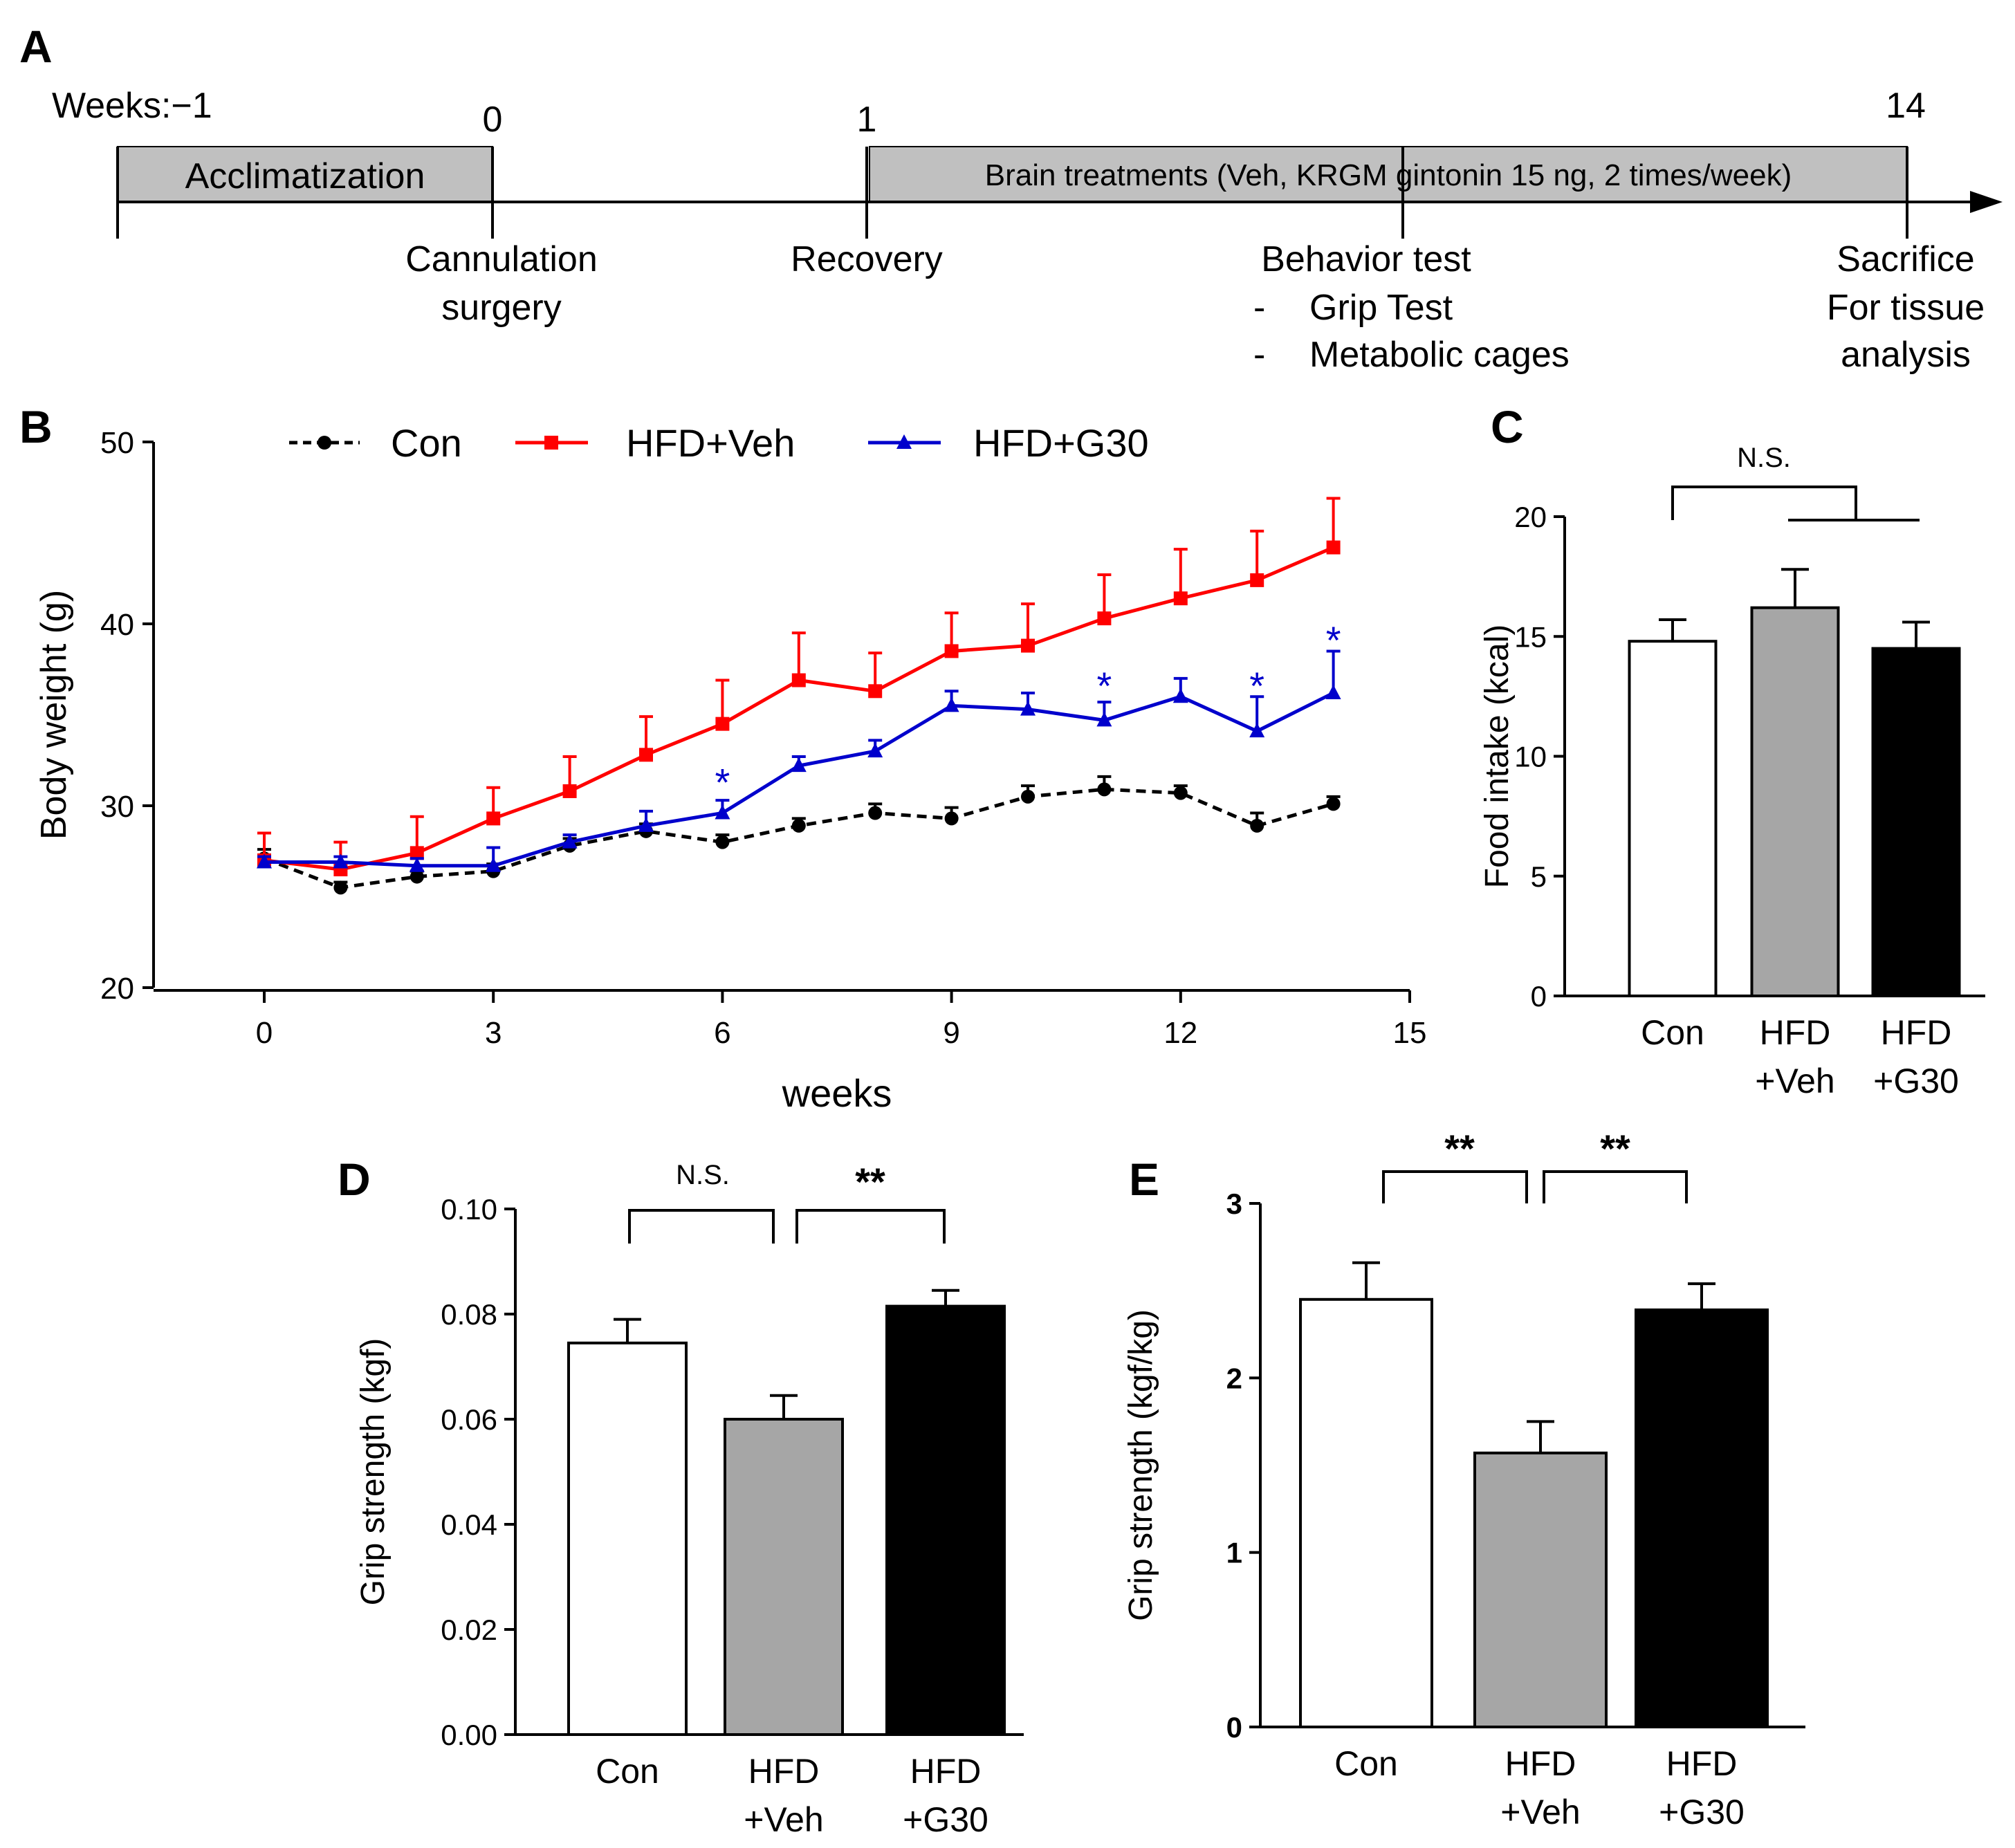  What do you see at coordinates (1381, 308) in the screenshot?
I see `behavior-item-grip: Grip Test` at bounding box center [1381, 308].